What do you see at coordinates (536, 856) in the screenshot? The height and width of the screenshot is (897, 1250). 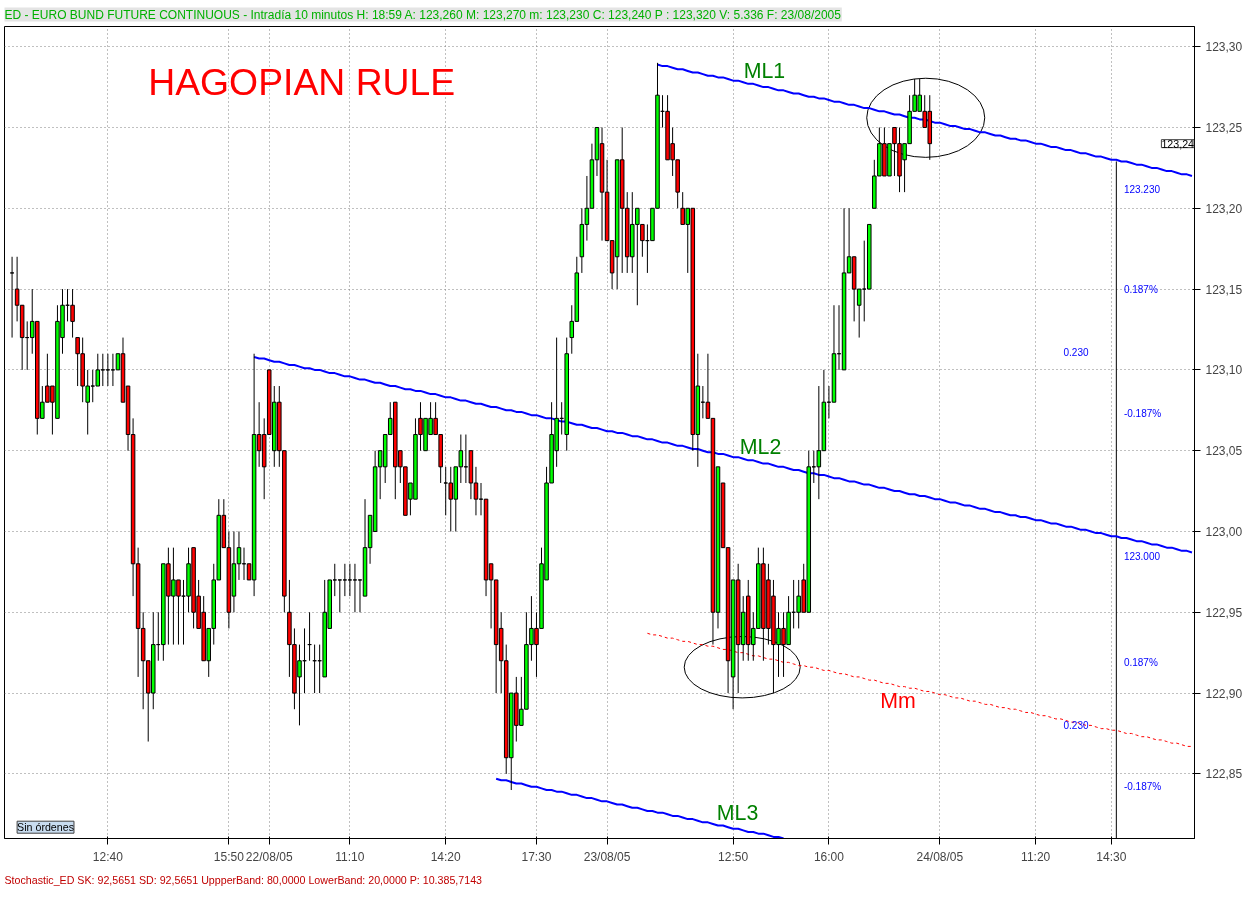 I see `x-tick-label: 17:30` at bounding box center [536, 856].